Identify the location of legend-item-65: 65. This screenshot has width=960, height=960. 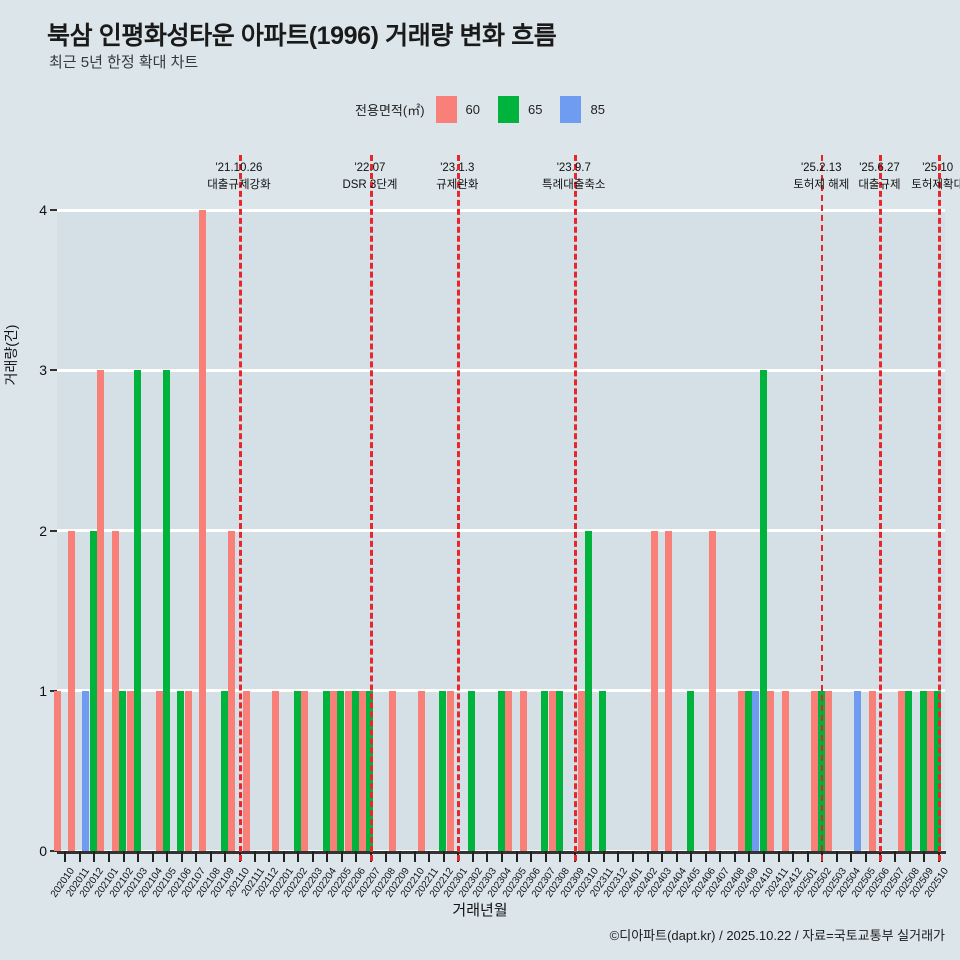
(520, 109).